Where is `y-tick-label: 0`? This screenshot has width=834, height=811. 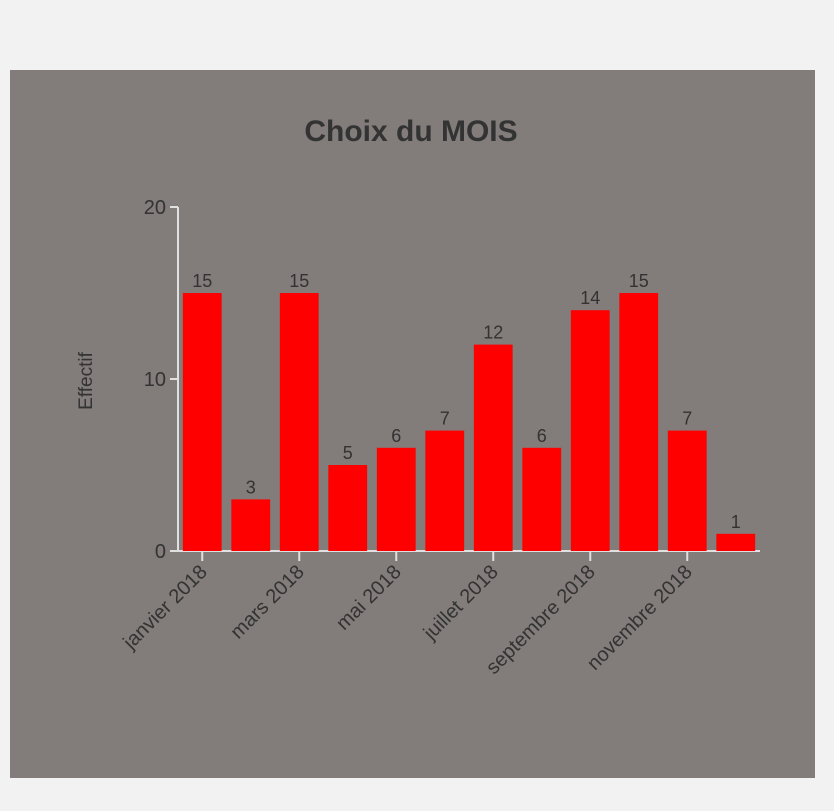
y-tick-label: 0 is located at coordinates (160, 552).